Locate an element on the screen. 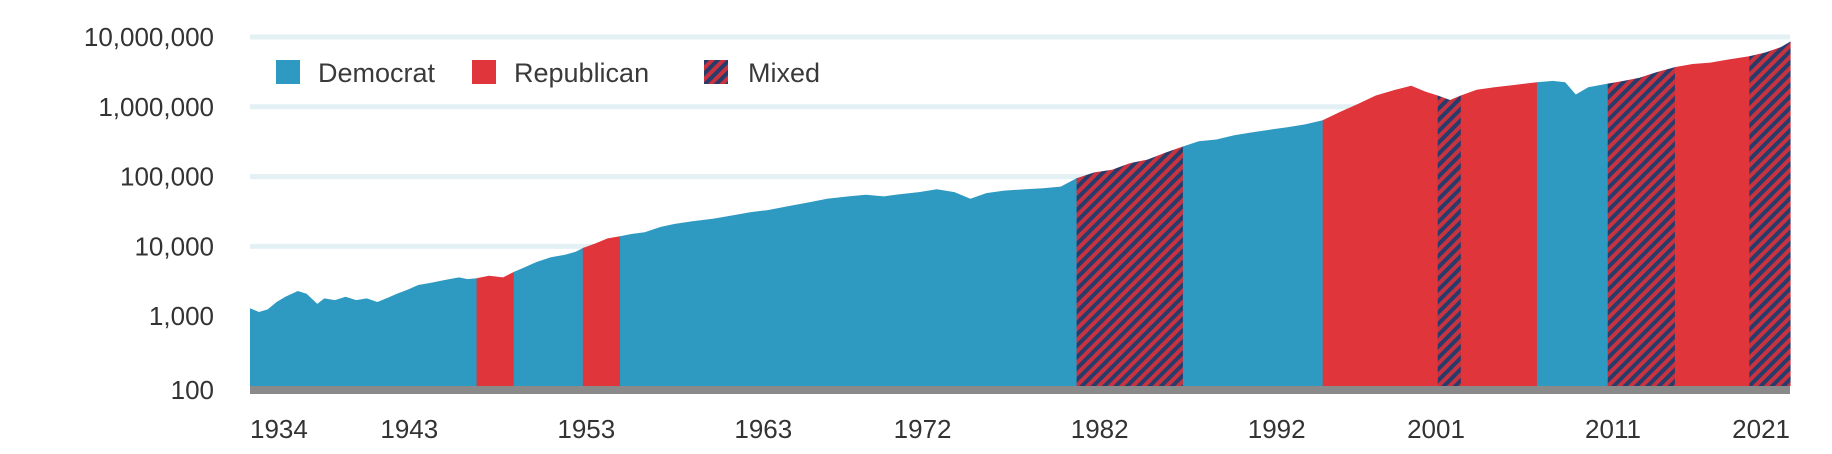 This screenshot has width=1832, height=454. y-axis-tick-labels: 100 1,000 10,000 100,000 1,000,000 10,000,000 is located at coordinates (149, 213).